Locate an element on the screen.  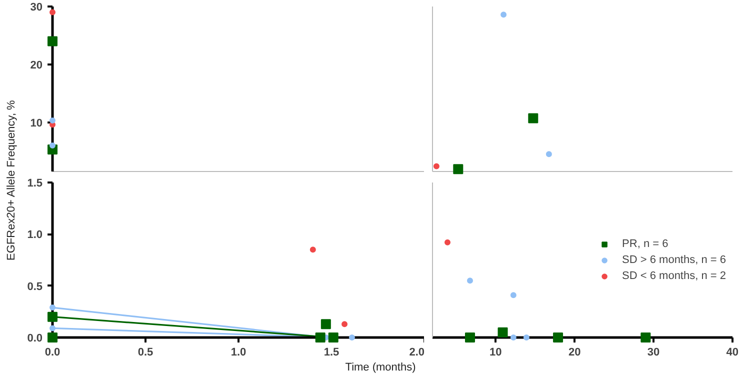
x-tick-label: 0.5 is located at coordinates (146, 352).